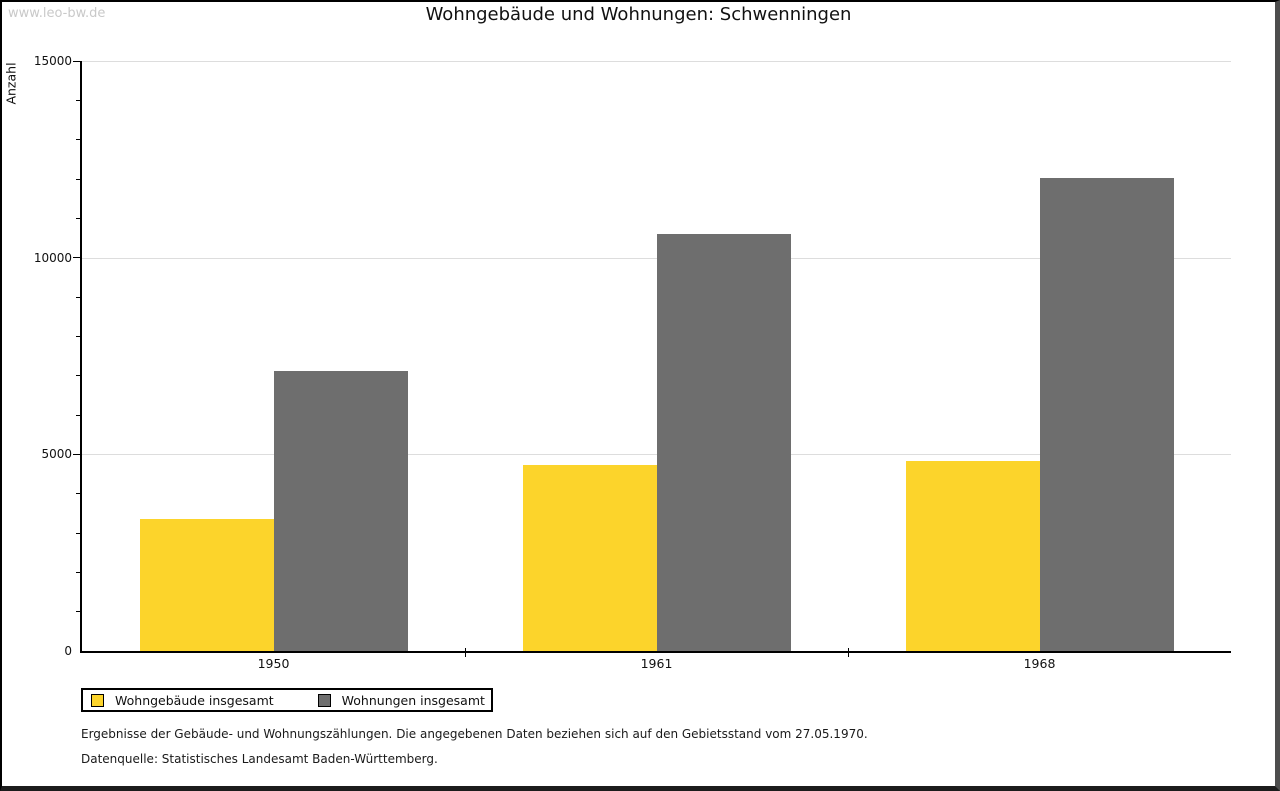 The width and height of the screenshot is (1280, 791). Describe the element at coordinates (57, 13) in the screenshot. I see `watermark: www.leo-bw.de` at that location.